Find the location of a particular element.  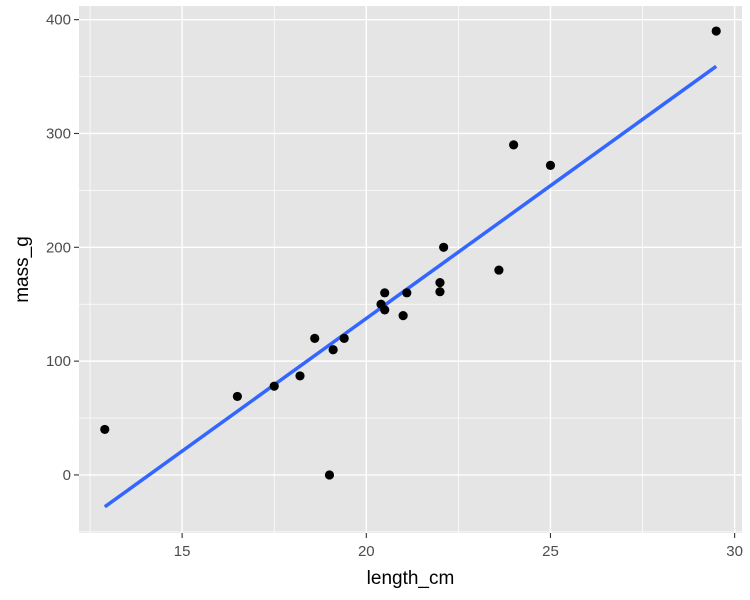

x-axis-title: length_cm is located at coordinates (411, 578).